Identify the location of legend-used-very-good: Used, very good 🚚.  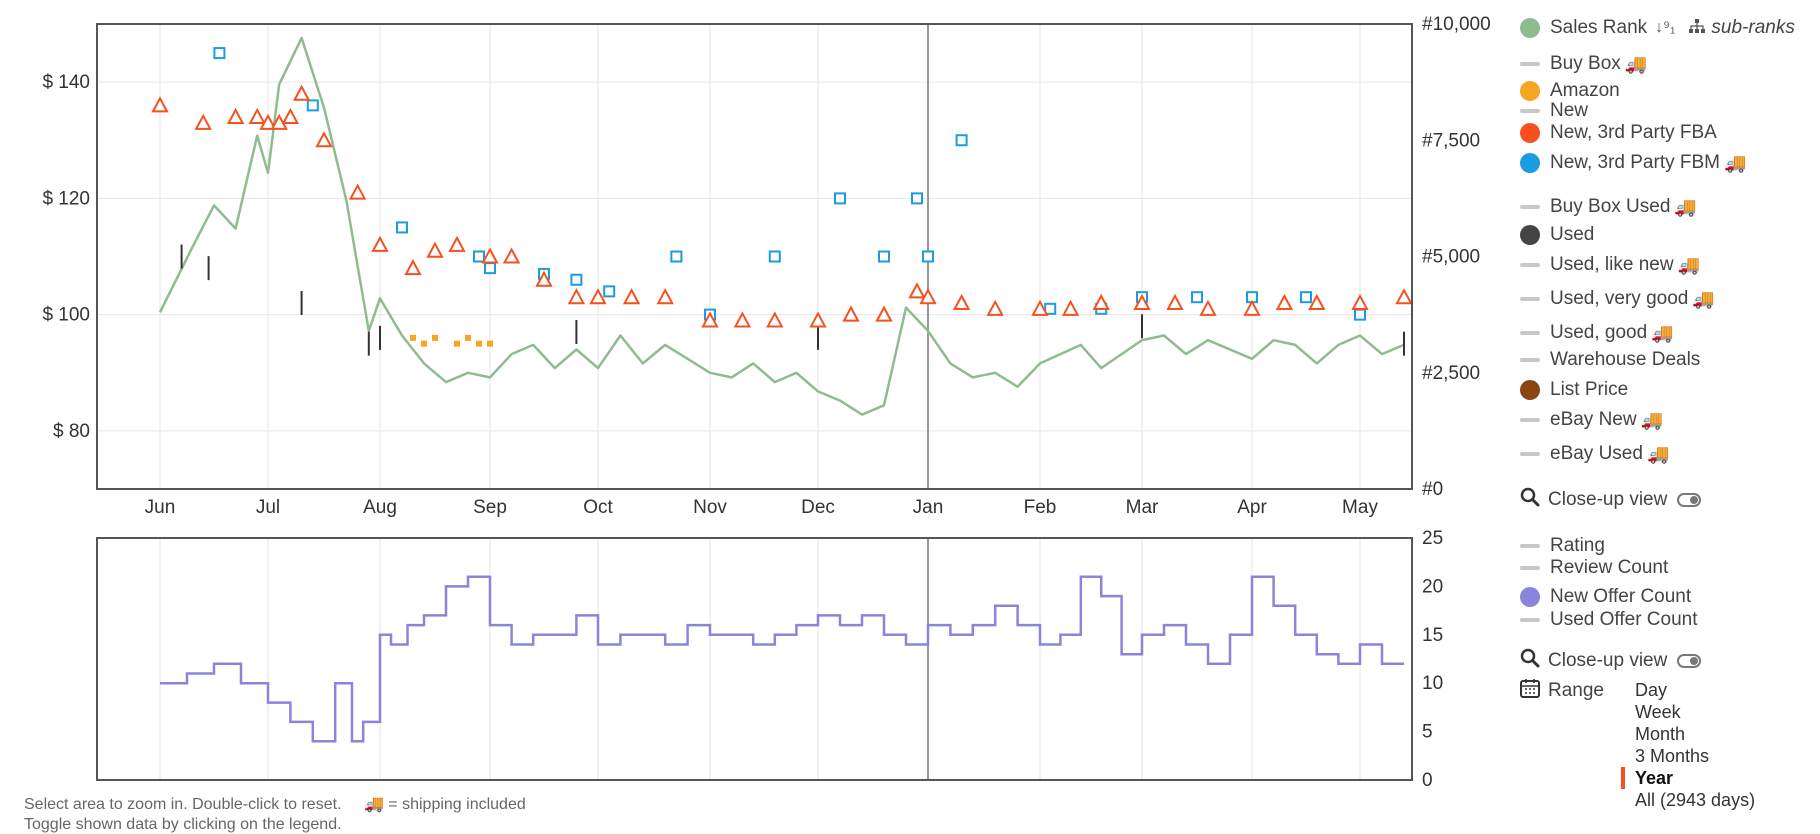
(1617, 299).